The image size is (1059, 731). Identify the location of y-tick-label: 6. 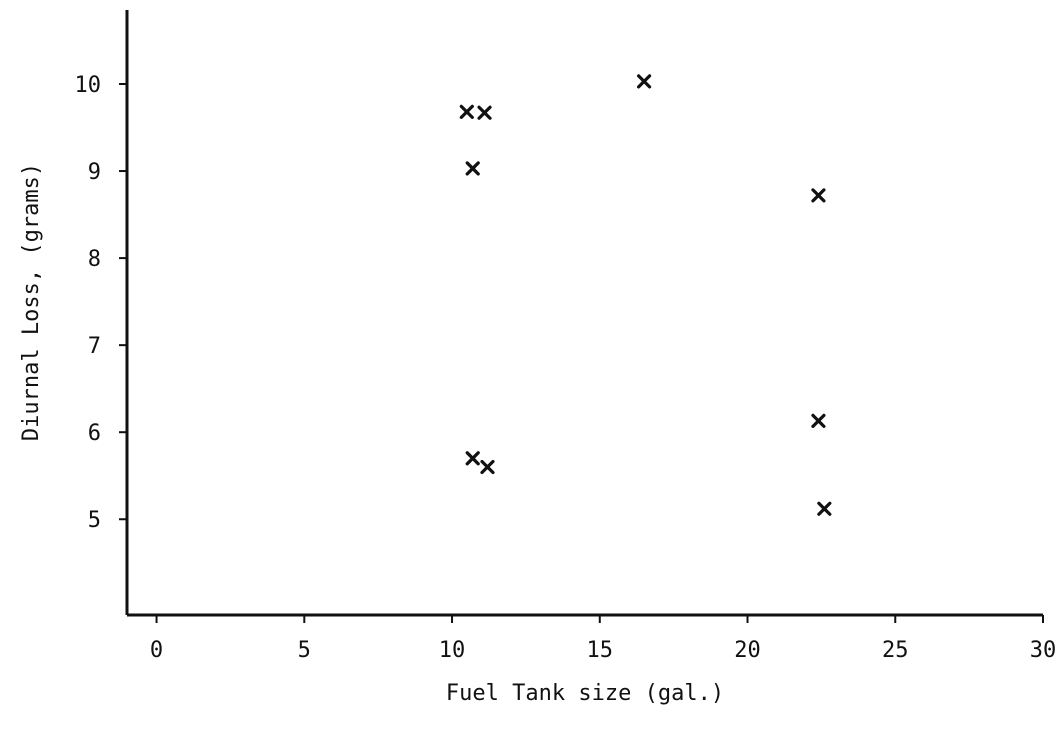
(94, 433).